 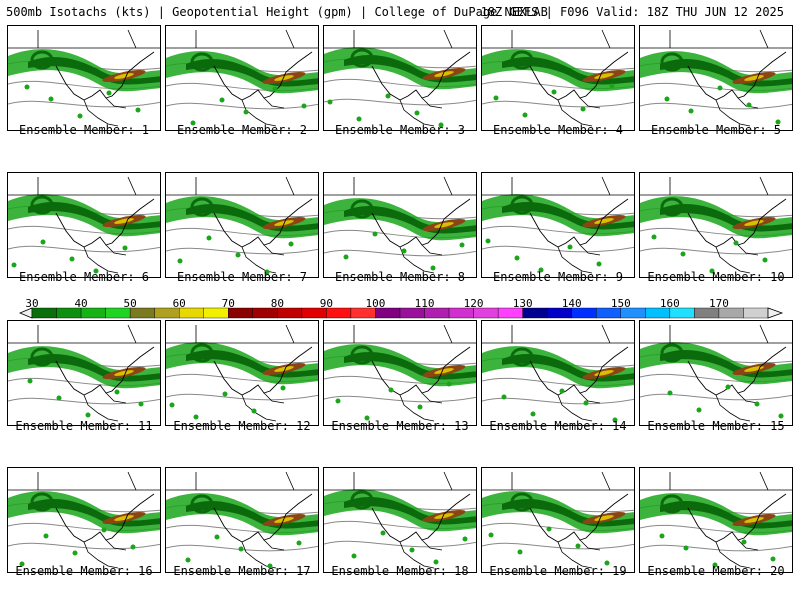 What do you see at coordinates (375, 303) in the screenshot?
I see `colorbar-tick-label: 100` at bounding box center [375, 303].